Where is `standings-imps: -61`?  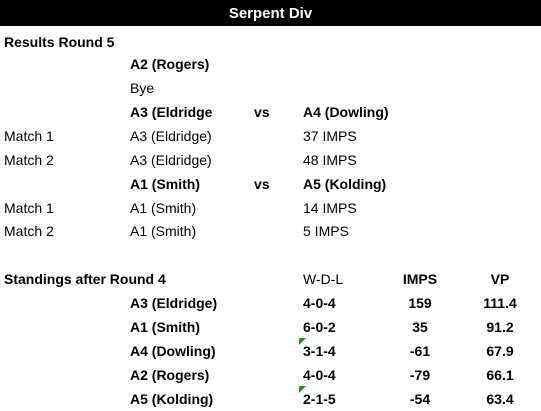 standings-imps: -61 is located at coordinates (420, 351).